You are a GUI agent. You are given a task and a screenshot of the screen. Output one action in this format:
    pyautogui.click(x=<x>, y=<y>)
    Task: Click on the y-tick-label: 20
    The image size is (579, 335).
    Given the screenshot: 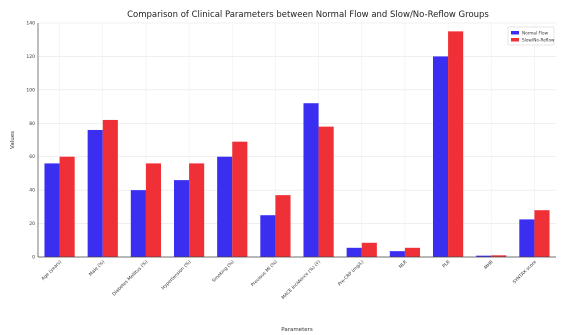 What is the action you would take?
    pyautogui.click(x=32, y=224)
    